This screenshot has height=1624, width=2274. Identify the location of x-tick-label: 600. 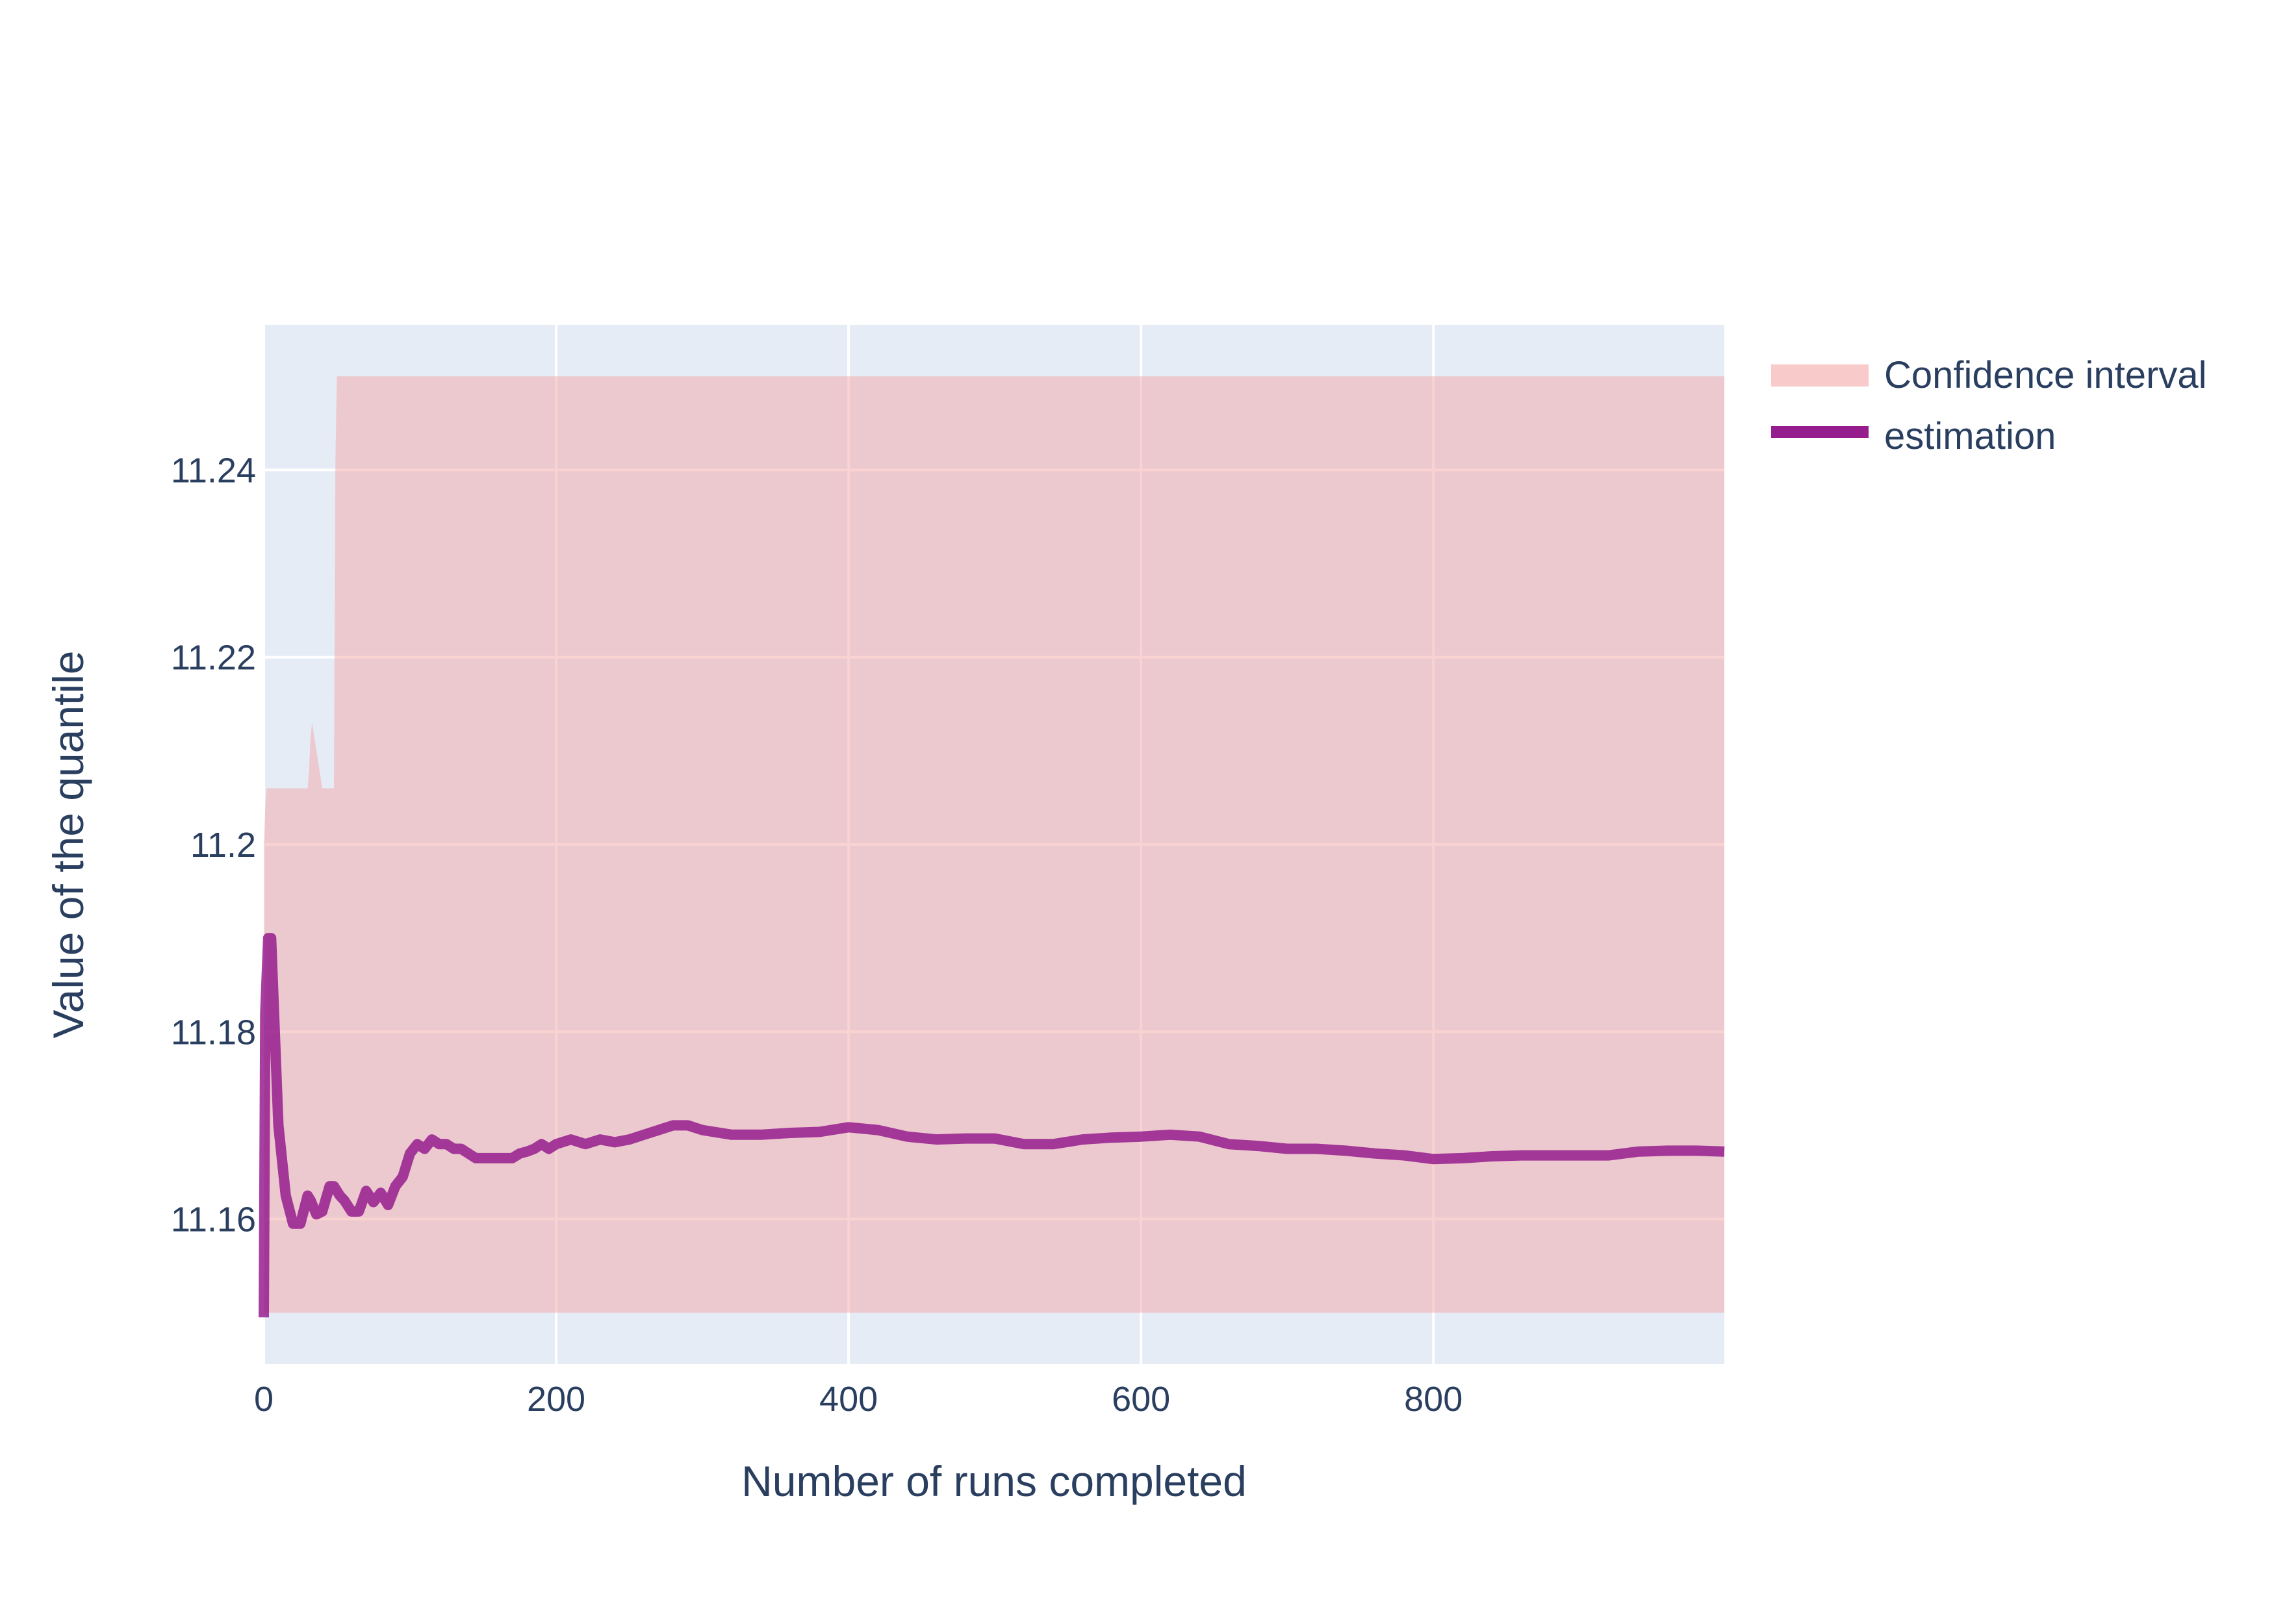
(1141, 1399).